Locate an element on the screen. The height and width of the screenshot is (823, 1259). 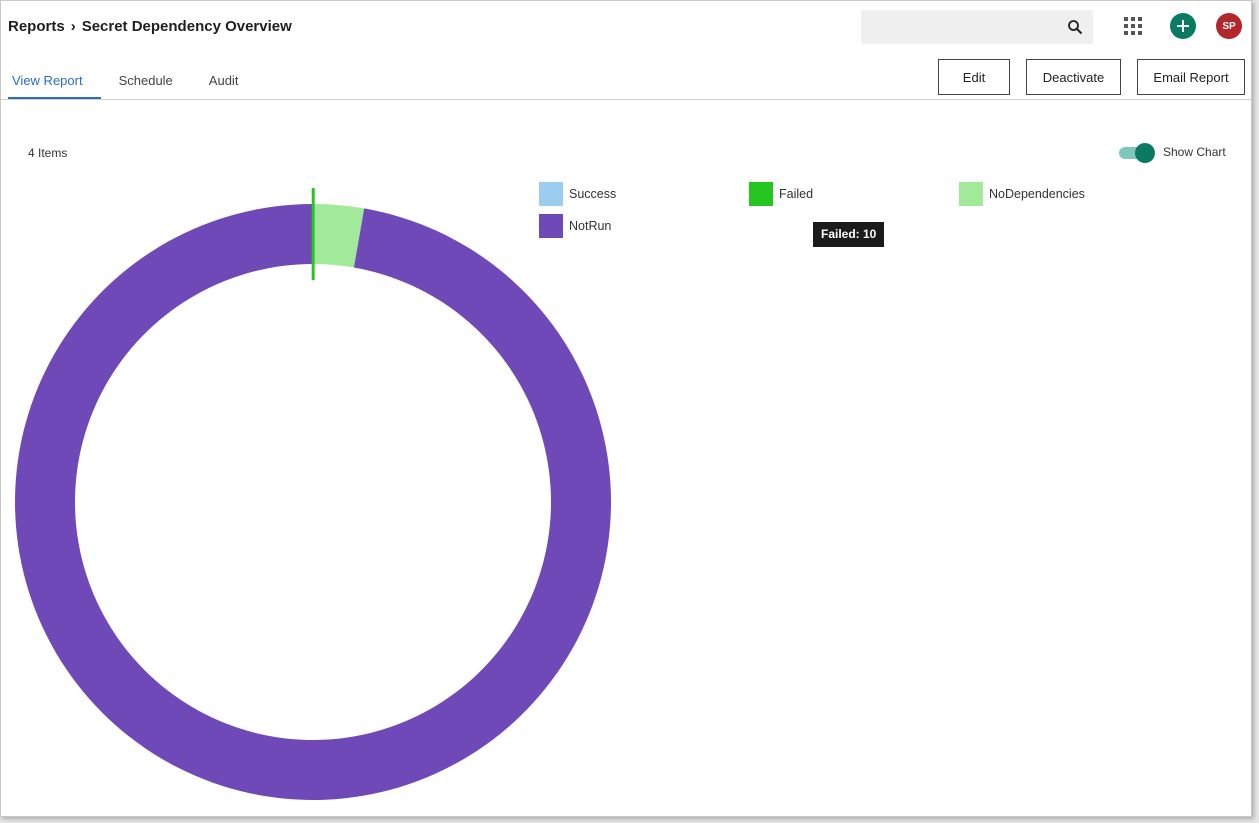
show-chart-label: Show Chart is located at coordinates (1194, 152).